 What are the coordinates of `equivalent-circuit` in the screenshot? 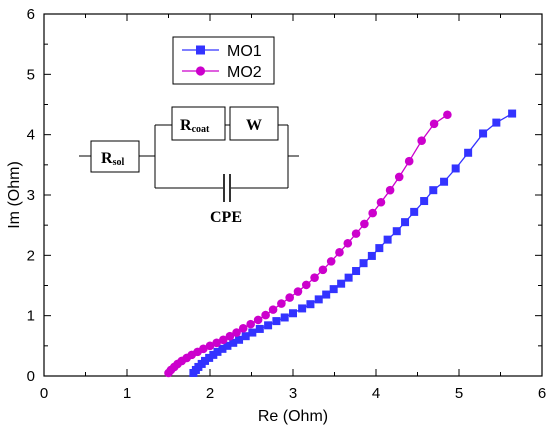 It's located at (189, 154).